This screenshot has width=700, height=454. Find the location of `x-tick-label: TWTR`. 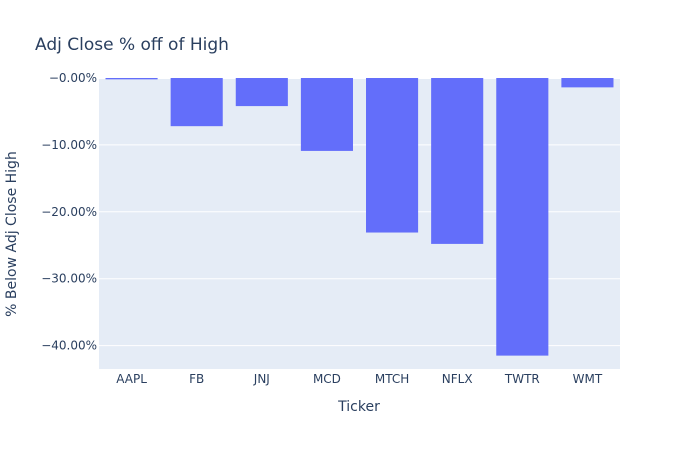

x-tick-label: TWTR is located at coordinates (522, 379).